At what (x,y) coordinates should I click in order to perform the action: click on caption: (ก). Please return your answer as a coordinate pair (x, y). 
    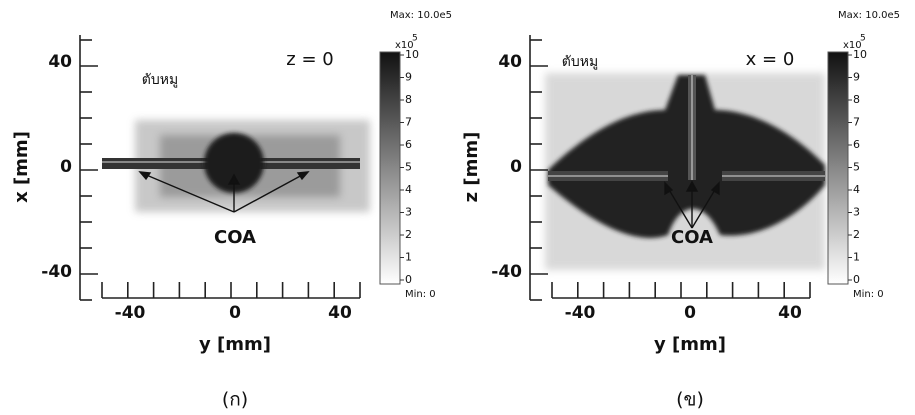
    Looking at the image, I should click on (235, 400).